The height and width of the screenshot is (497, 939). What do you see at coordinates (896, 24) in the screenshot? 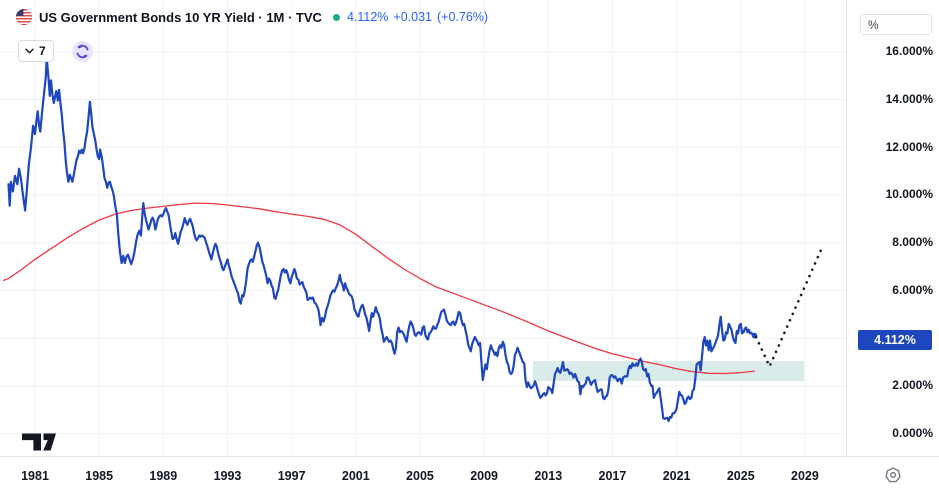
I see `unit-selector-button: %` at bounding box center [896, 24].